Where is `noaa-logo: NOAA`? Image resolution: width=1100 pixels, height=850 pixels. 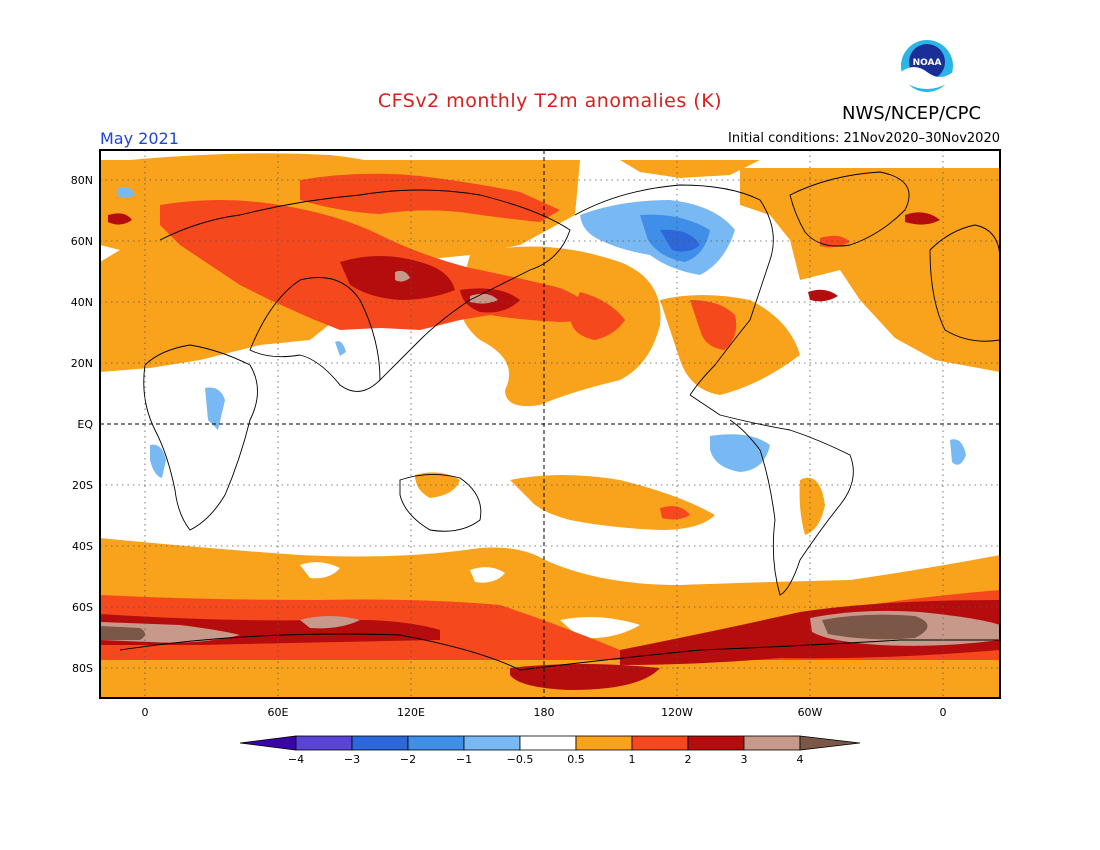 noaa-logo: NOAA is located at coordinates (927, 66).